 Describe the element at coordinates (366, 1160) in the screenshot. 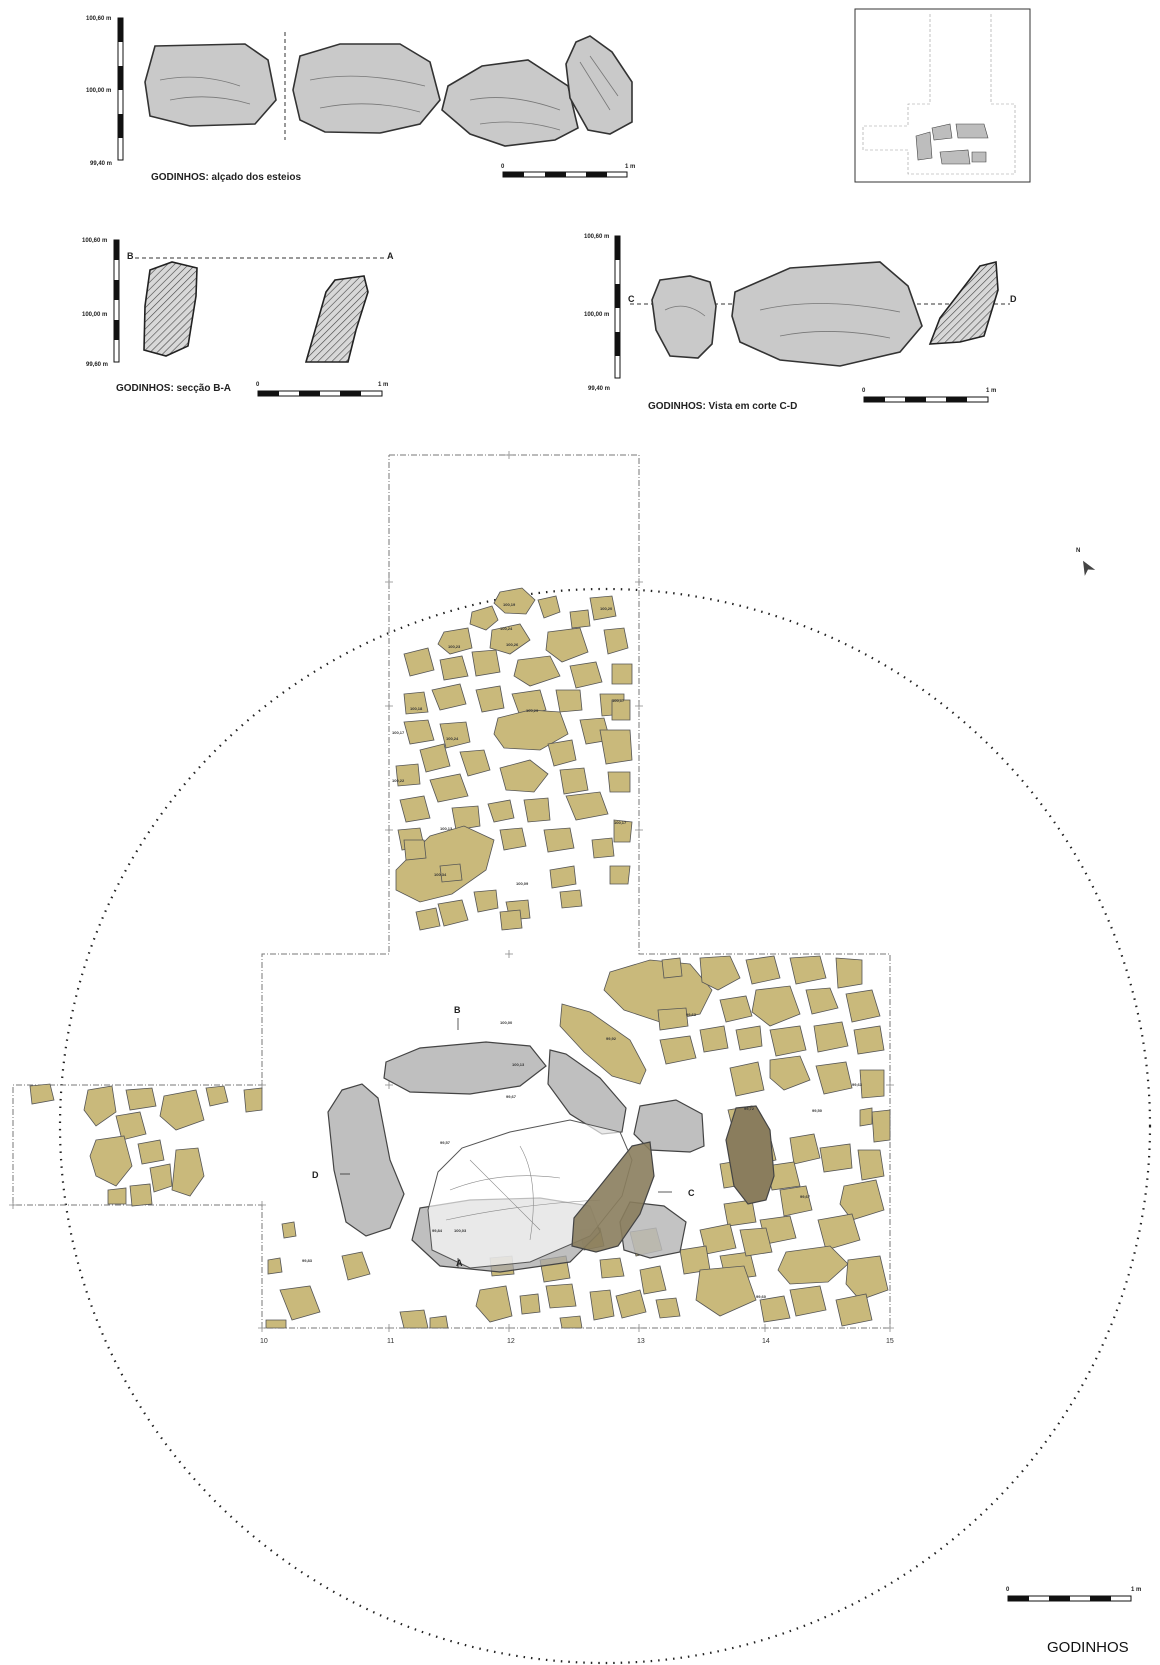

I see `orthostat-west` at that location.